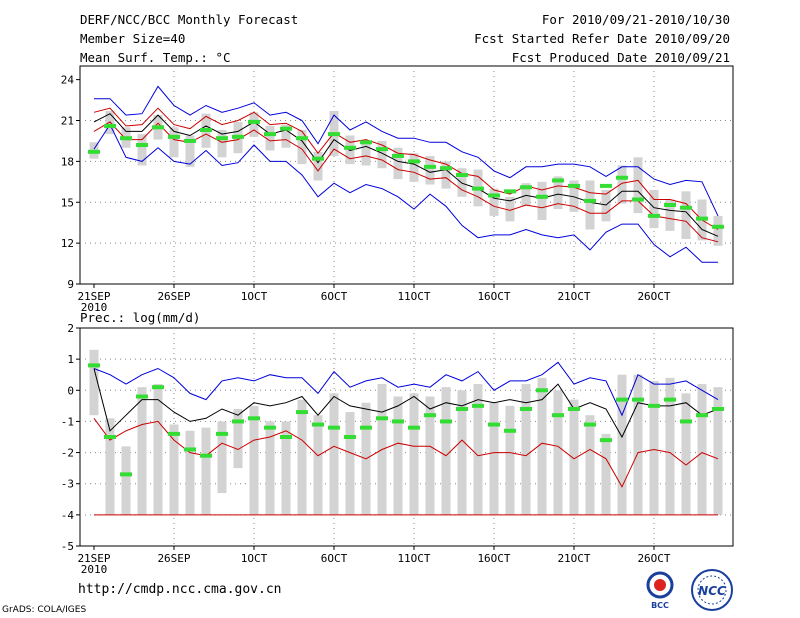 The height and width of the screenshot is (618, 800). Describe the element at coordinates (493, 558) in the screenshot. I see `x-tick-label: 16OCT` at that location.